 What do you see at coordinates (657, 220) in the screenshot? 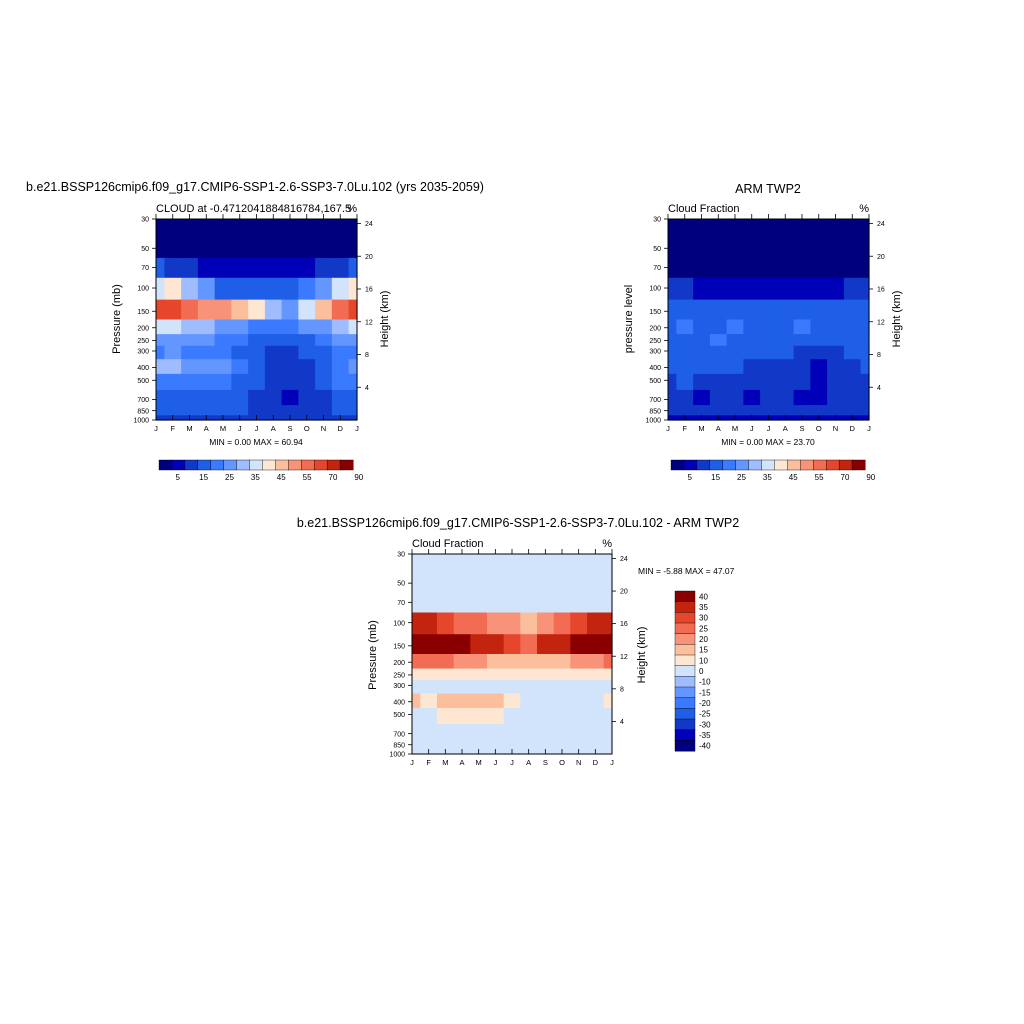
I see `y-tick-label: 30` at bounding box center [657, 220].